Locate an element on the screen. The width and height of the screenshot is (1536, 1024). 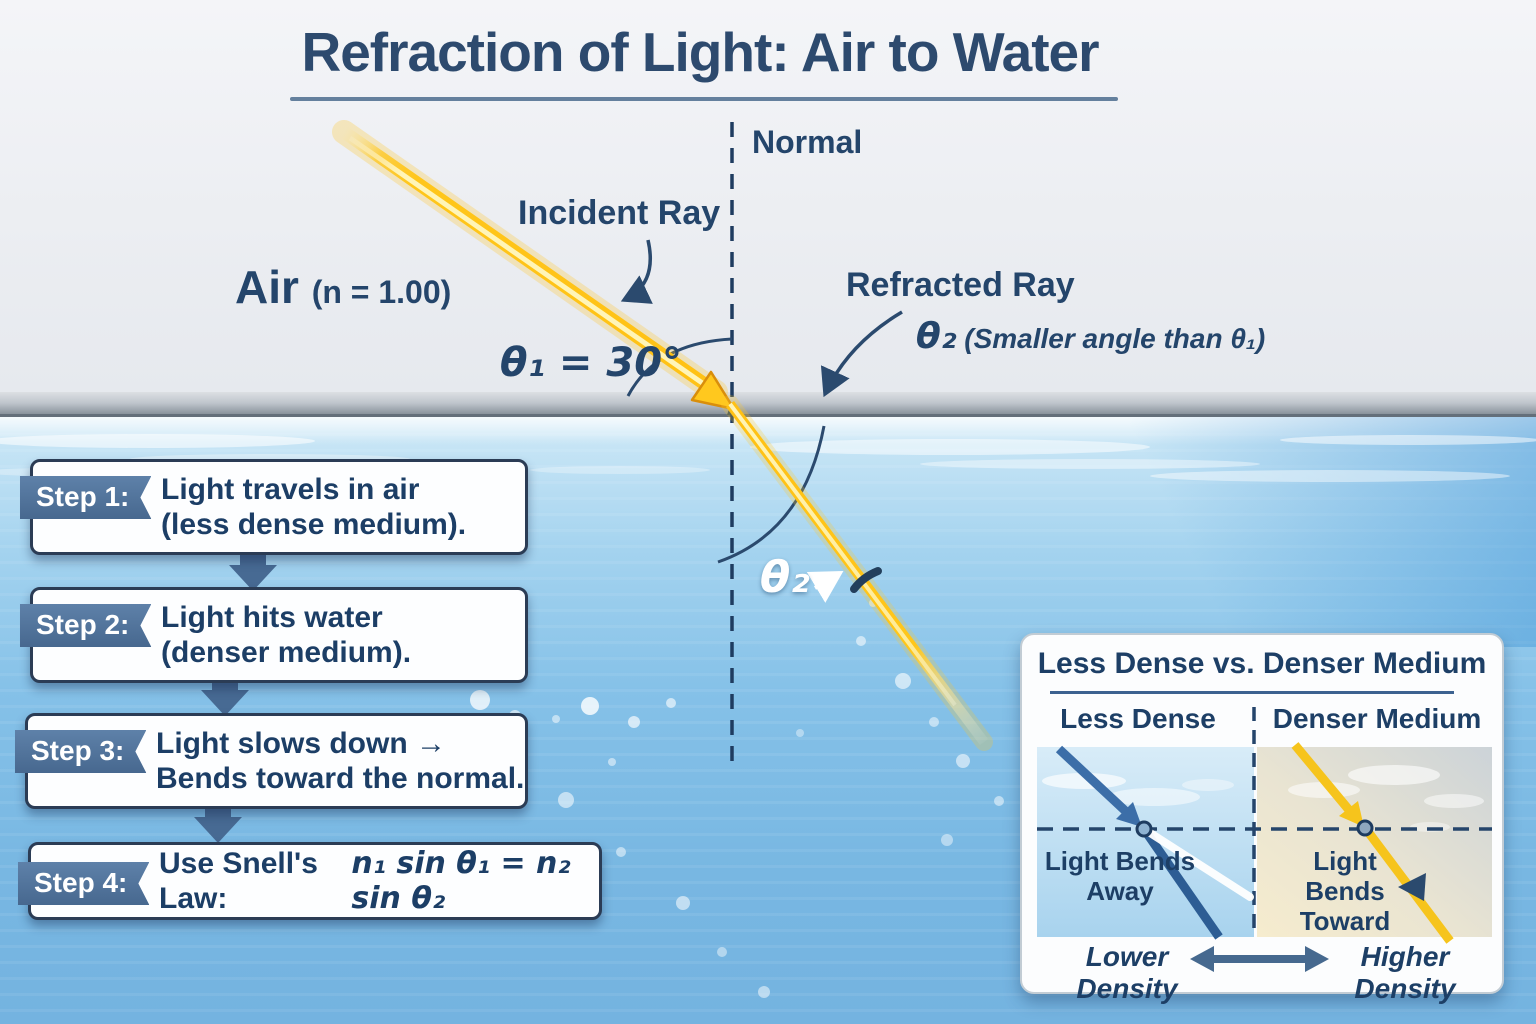
step-2-ribbon: Step 2: is located at coordinates (85, 625).